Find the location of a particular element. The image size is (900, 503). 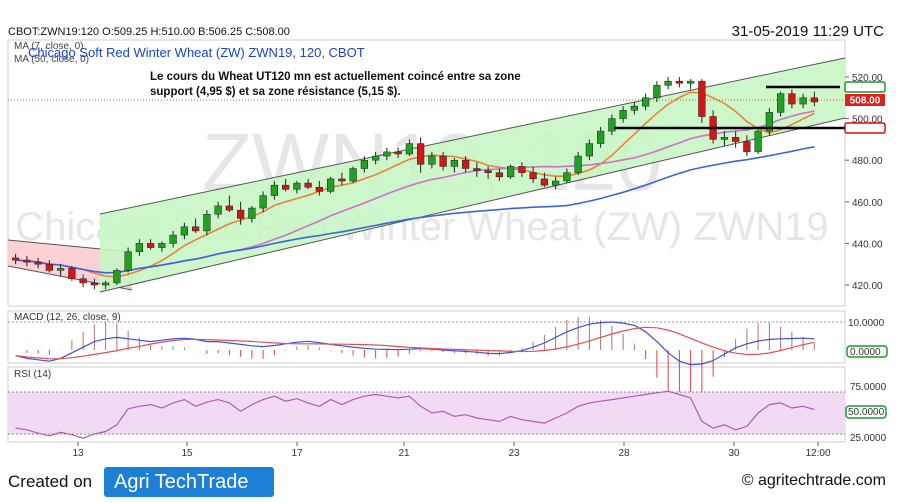

macd-title: MACD (12, 26, close, 9) is located at coordinates (67, 317).